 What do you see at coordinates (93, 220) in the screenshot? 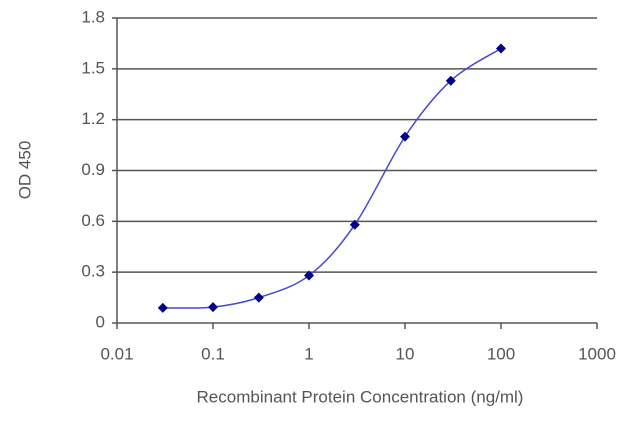
I see `y-tick-label: 0.6` at bounding box center [93, 220].